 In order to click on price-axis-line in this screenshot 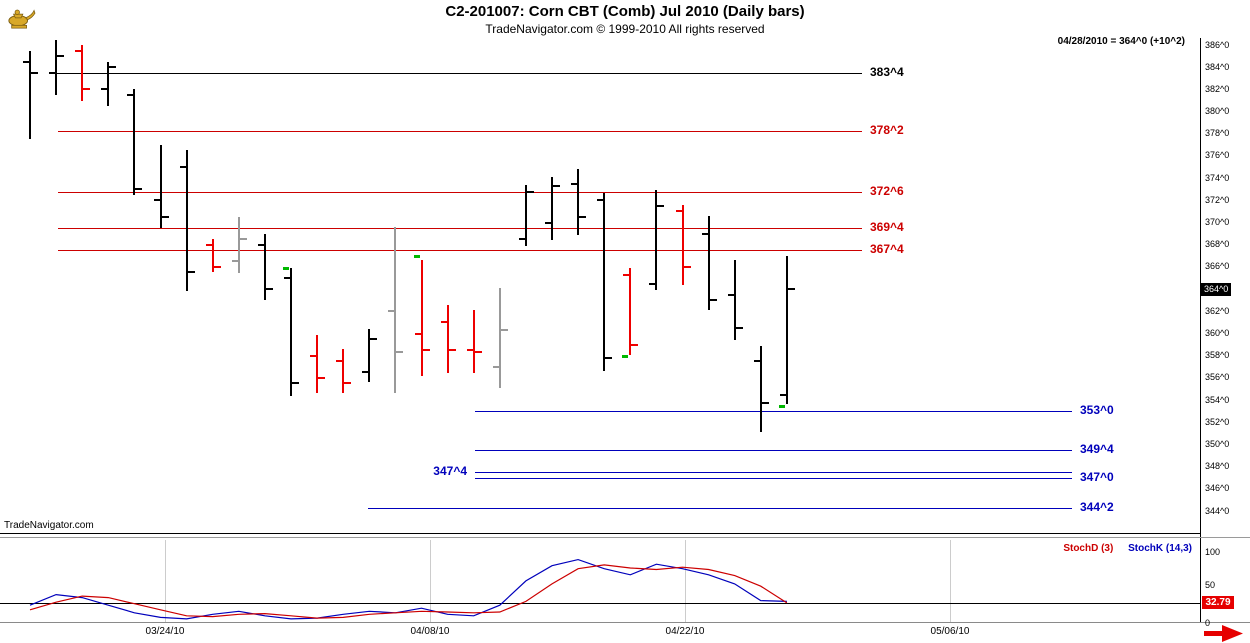, I will do `click(1200, 330)`.